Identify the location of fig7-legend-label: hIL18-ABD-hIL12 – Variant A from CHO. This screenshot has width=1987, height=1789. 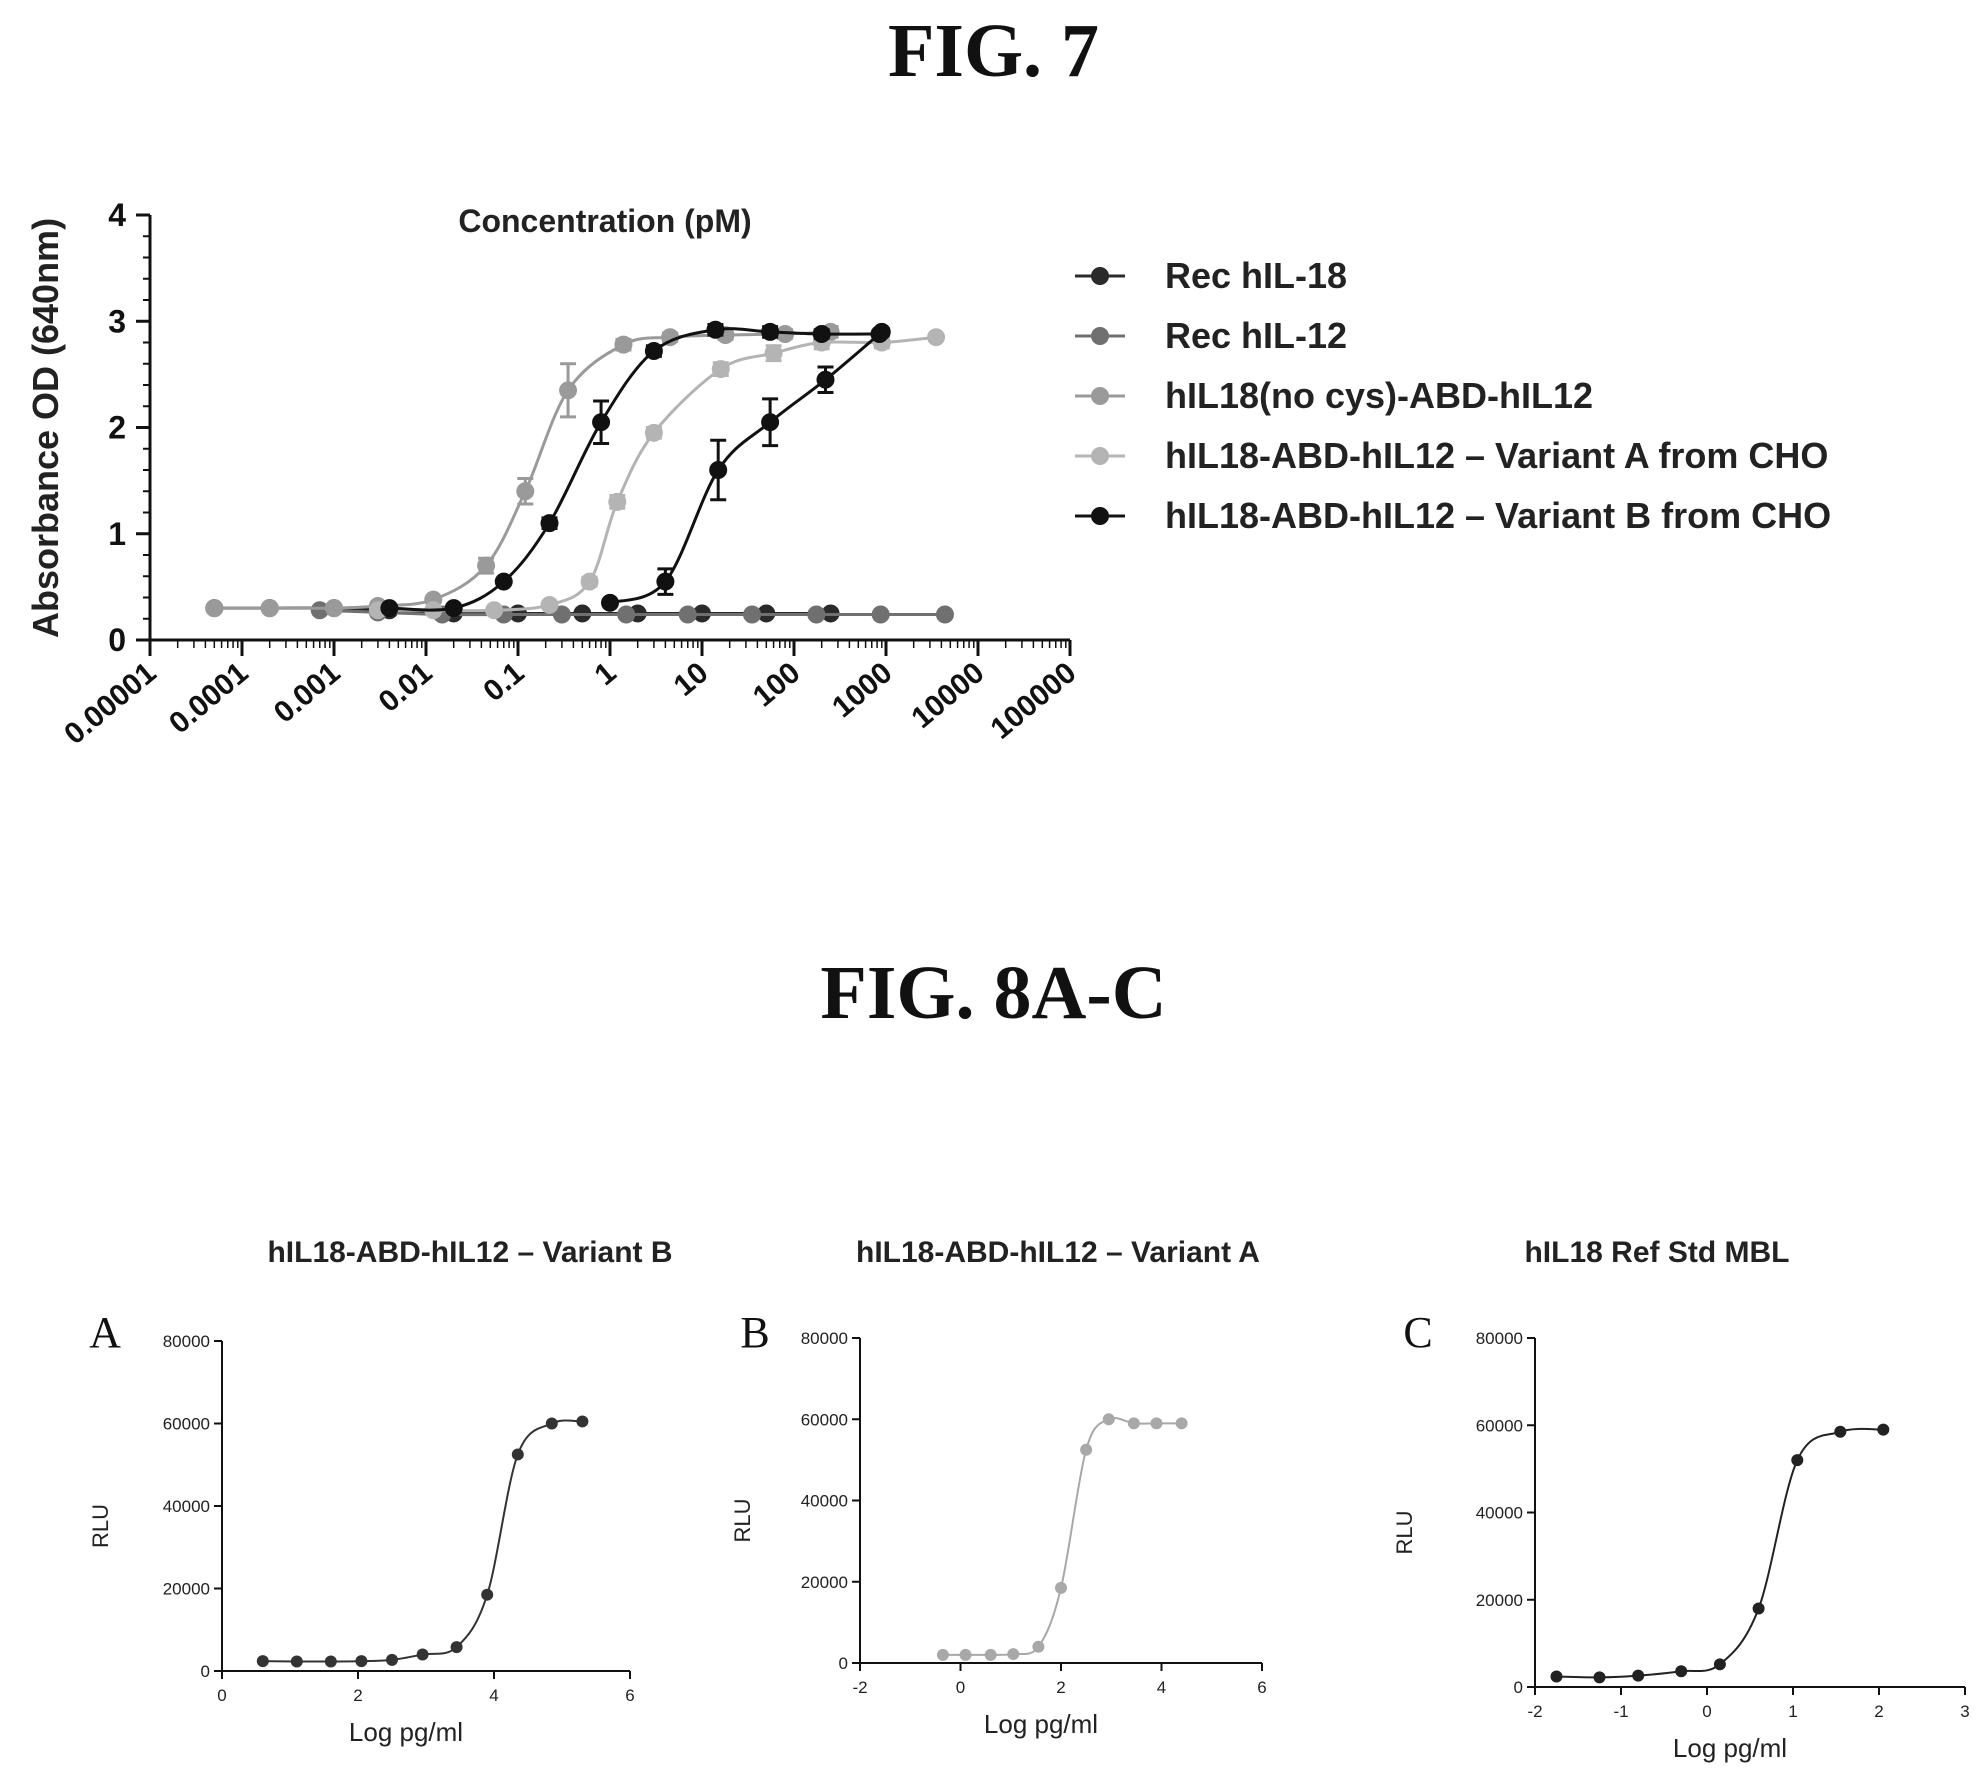
(1496, 455).